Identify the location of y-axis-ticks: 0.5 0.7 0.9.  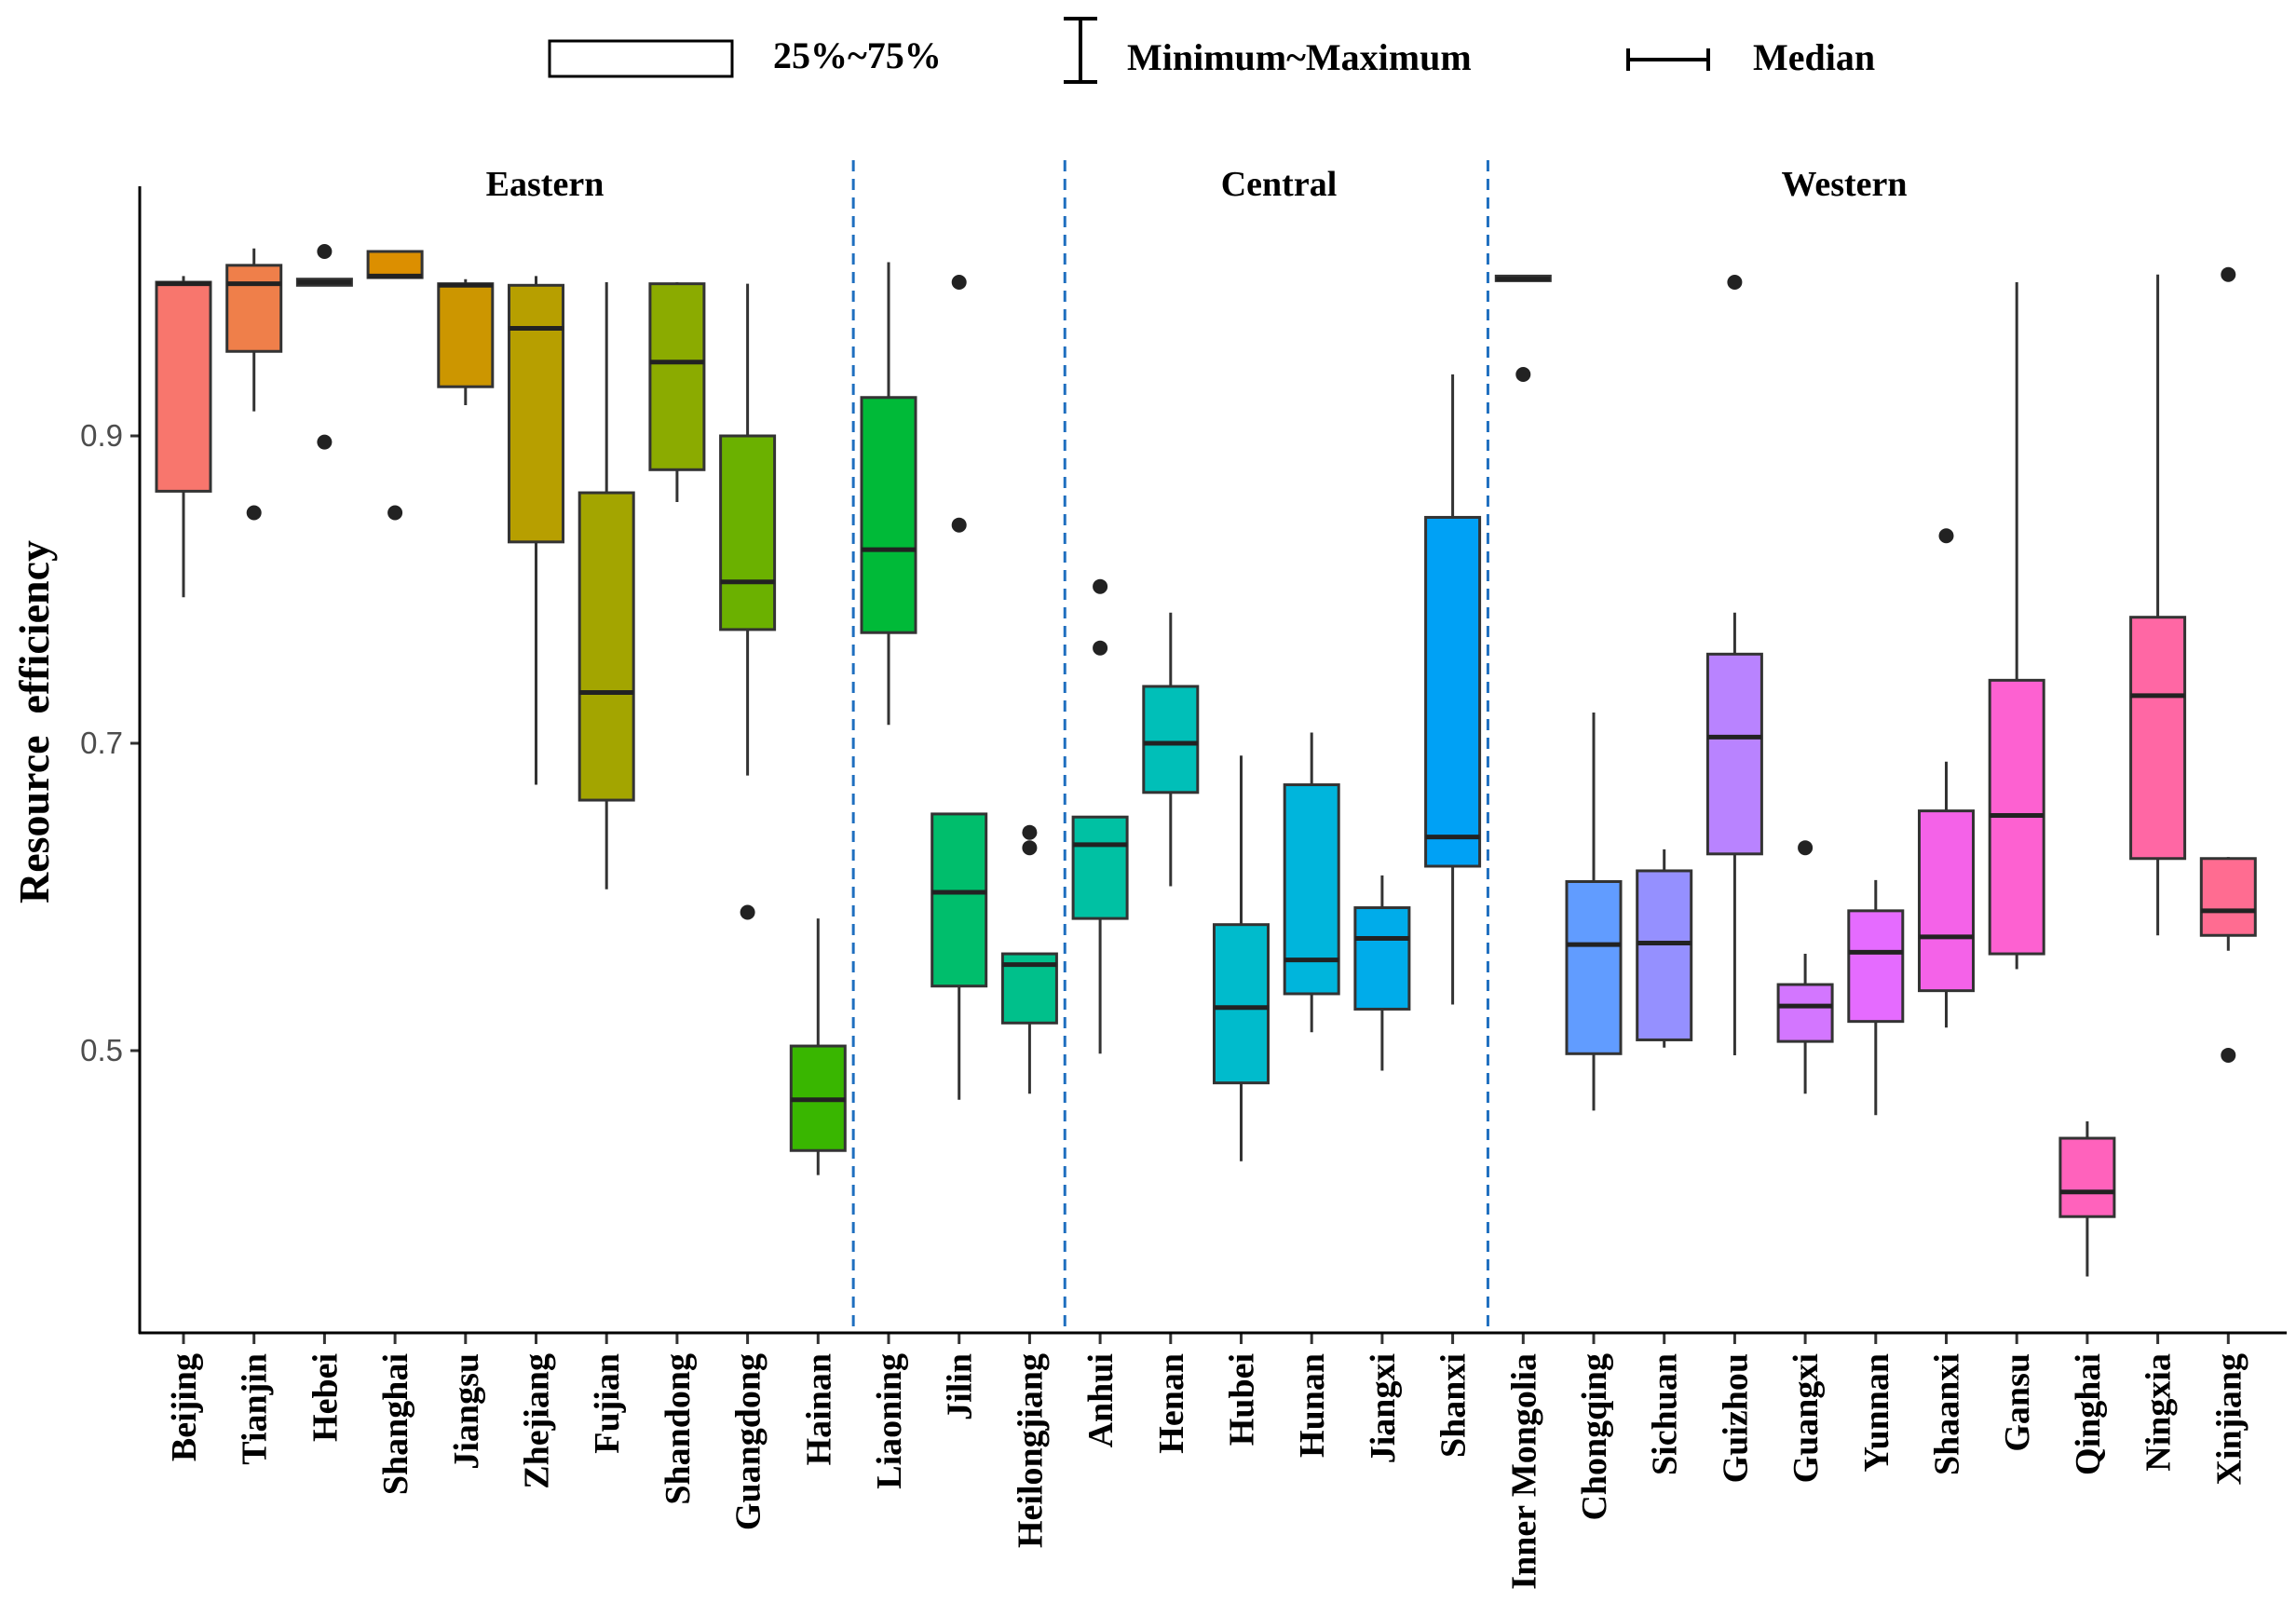
(110, 742).